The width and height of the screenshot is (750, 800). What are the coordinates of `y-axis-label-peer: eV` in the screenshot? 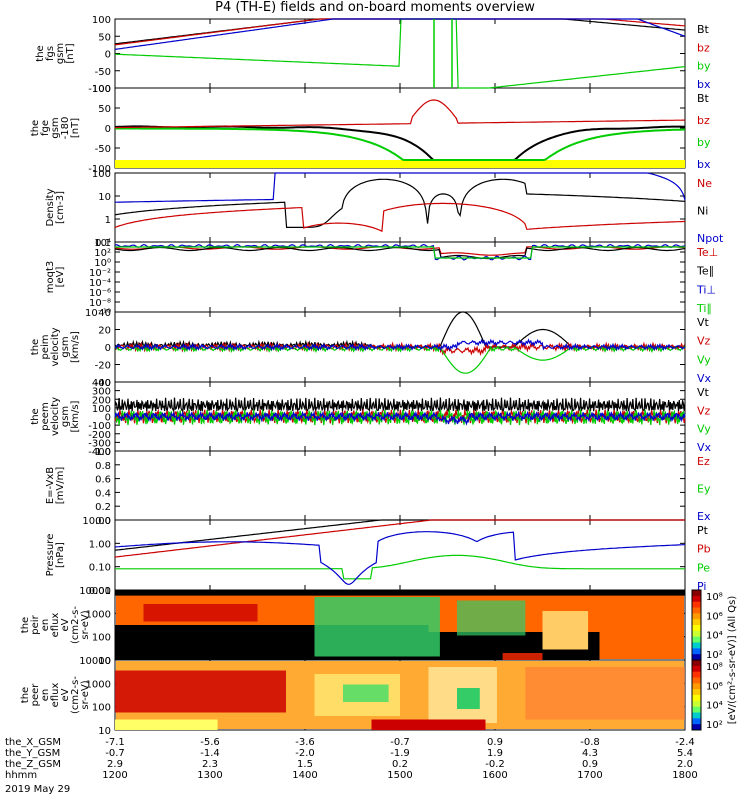 It's located at (65, 694).